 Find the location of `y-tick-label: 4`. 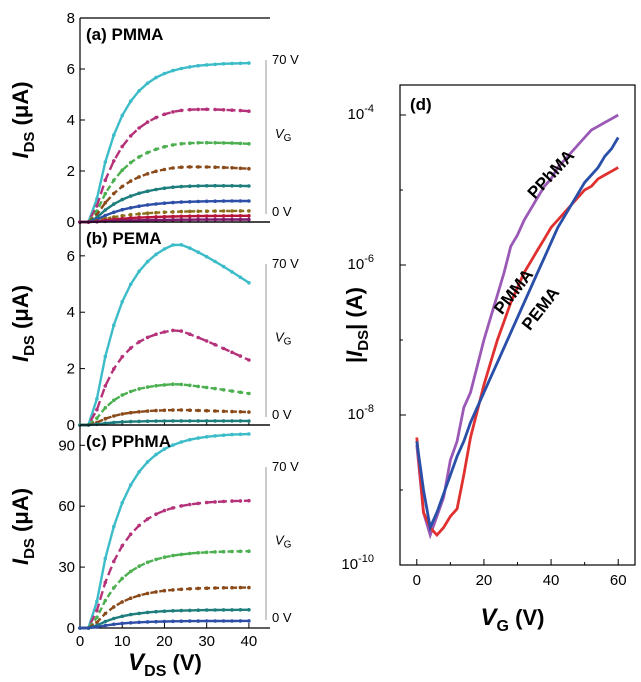

y-tick-label: 4 is located at coordinates (71, 120).